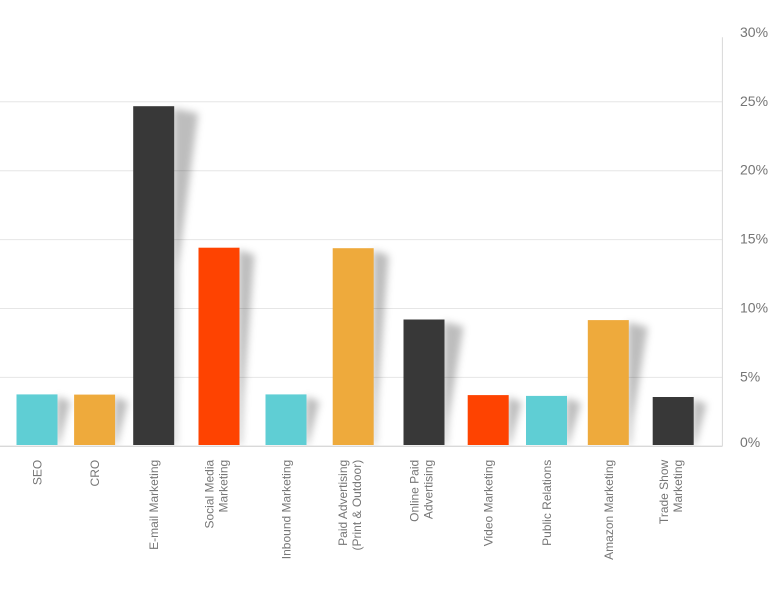 The height and width of the screenshot is (590, 769). I want to click on svg-text: E-mail Marketing, so click(154, 505).